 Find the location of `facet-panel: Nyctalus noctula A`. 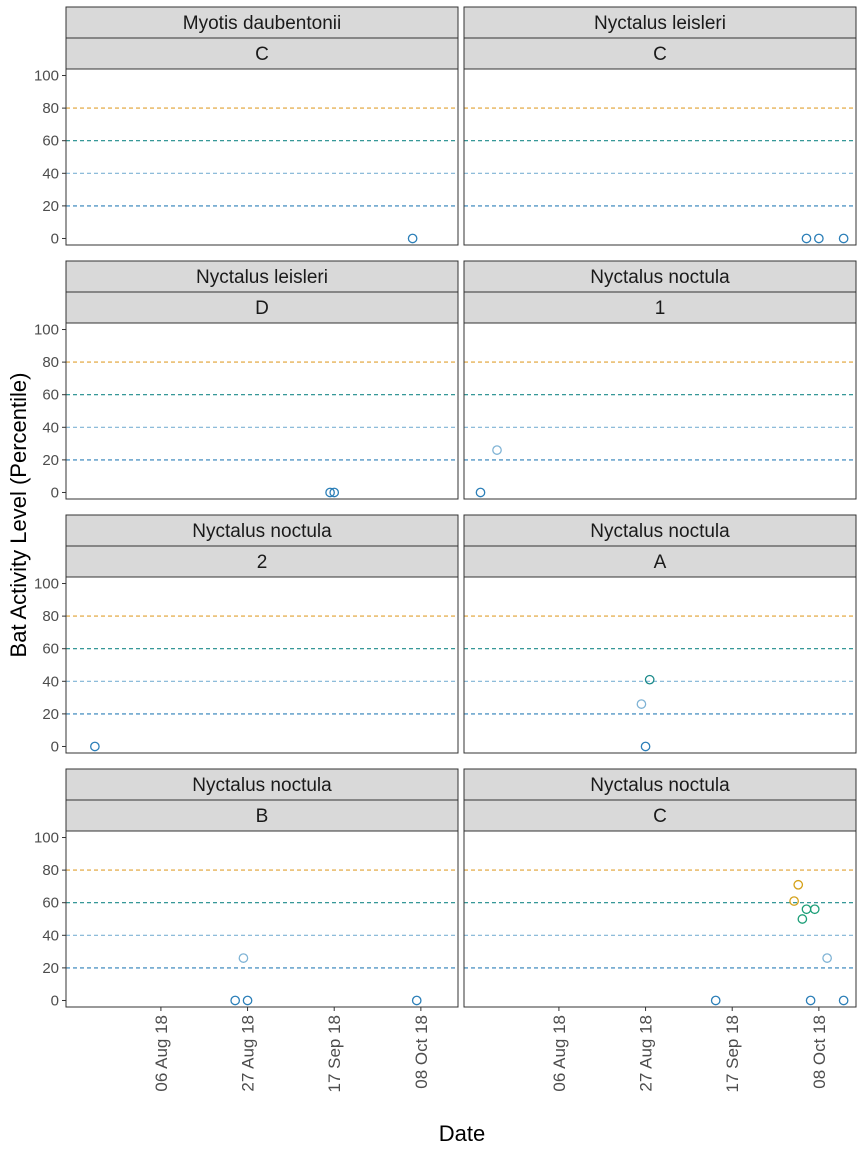

facet-panel: Nyctalus noctula A is located at coordinates (660, 634).